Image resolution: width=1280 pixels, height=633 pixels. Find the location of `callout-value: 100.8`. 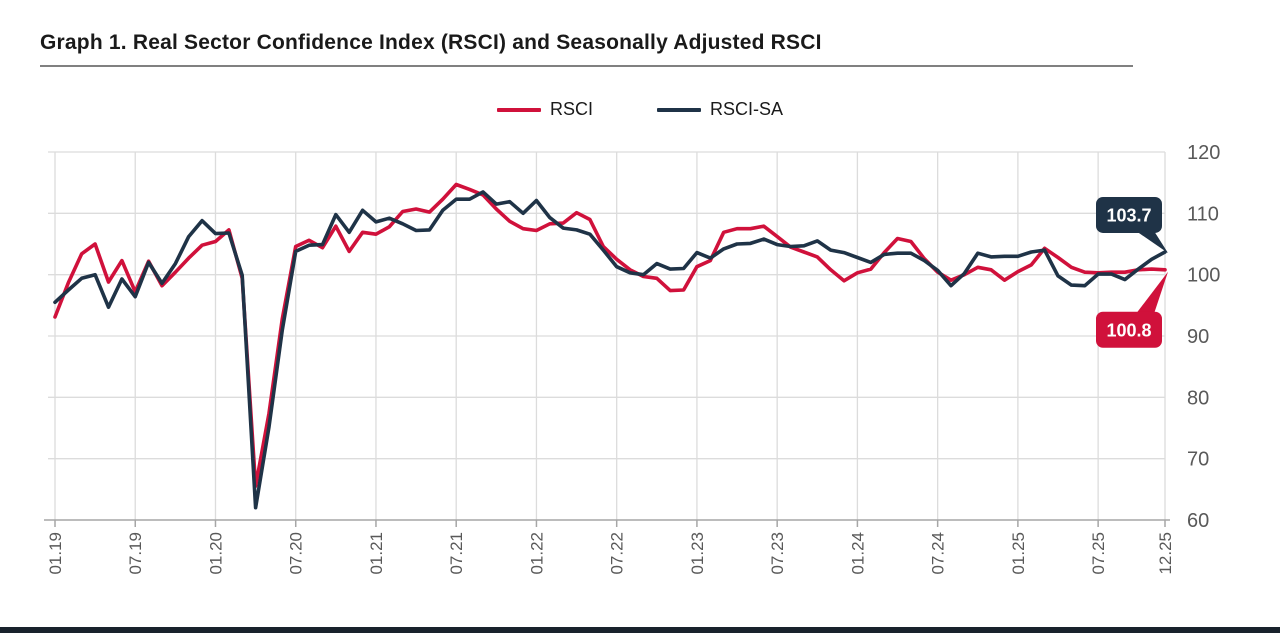

callout-value: 100.8 is located at coordinates (1128, 330).